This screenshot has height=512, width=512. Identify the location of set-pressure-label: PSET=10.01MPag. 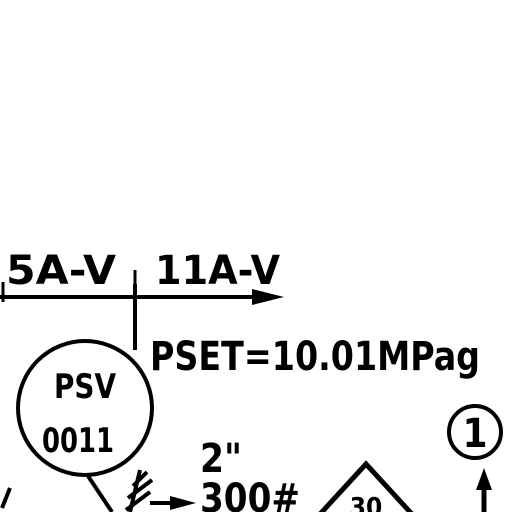
(315, 357).